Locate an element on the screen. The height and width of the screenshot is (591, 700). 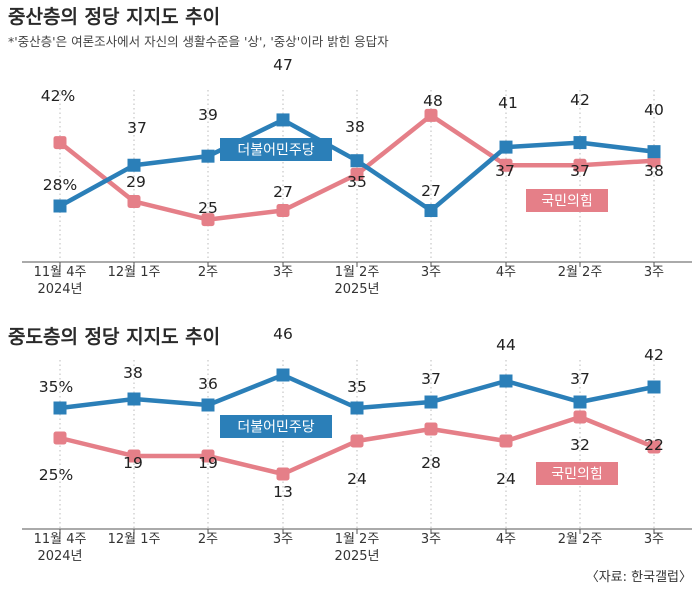
chart-2-ppp-value-label: 13 is located at coordinates (283, 492).